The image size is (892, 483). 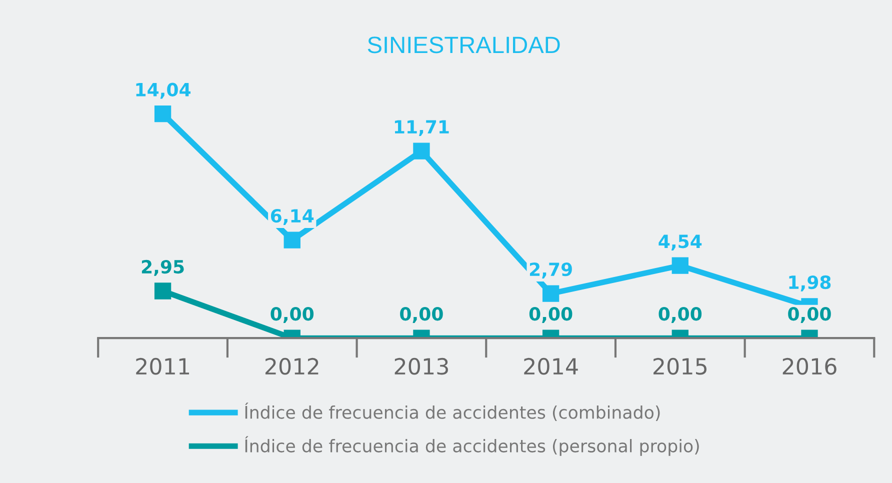 What do you see at coordinates (452, 411) in the screenshot?
I see `legend-label: Índice de frecuencia de accidentes (combinado)` at bounding box center [452, 411].